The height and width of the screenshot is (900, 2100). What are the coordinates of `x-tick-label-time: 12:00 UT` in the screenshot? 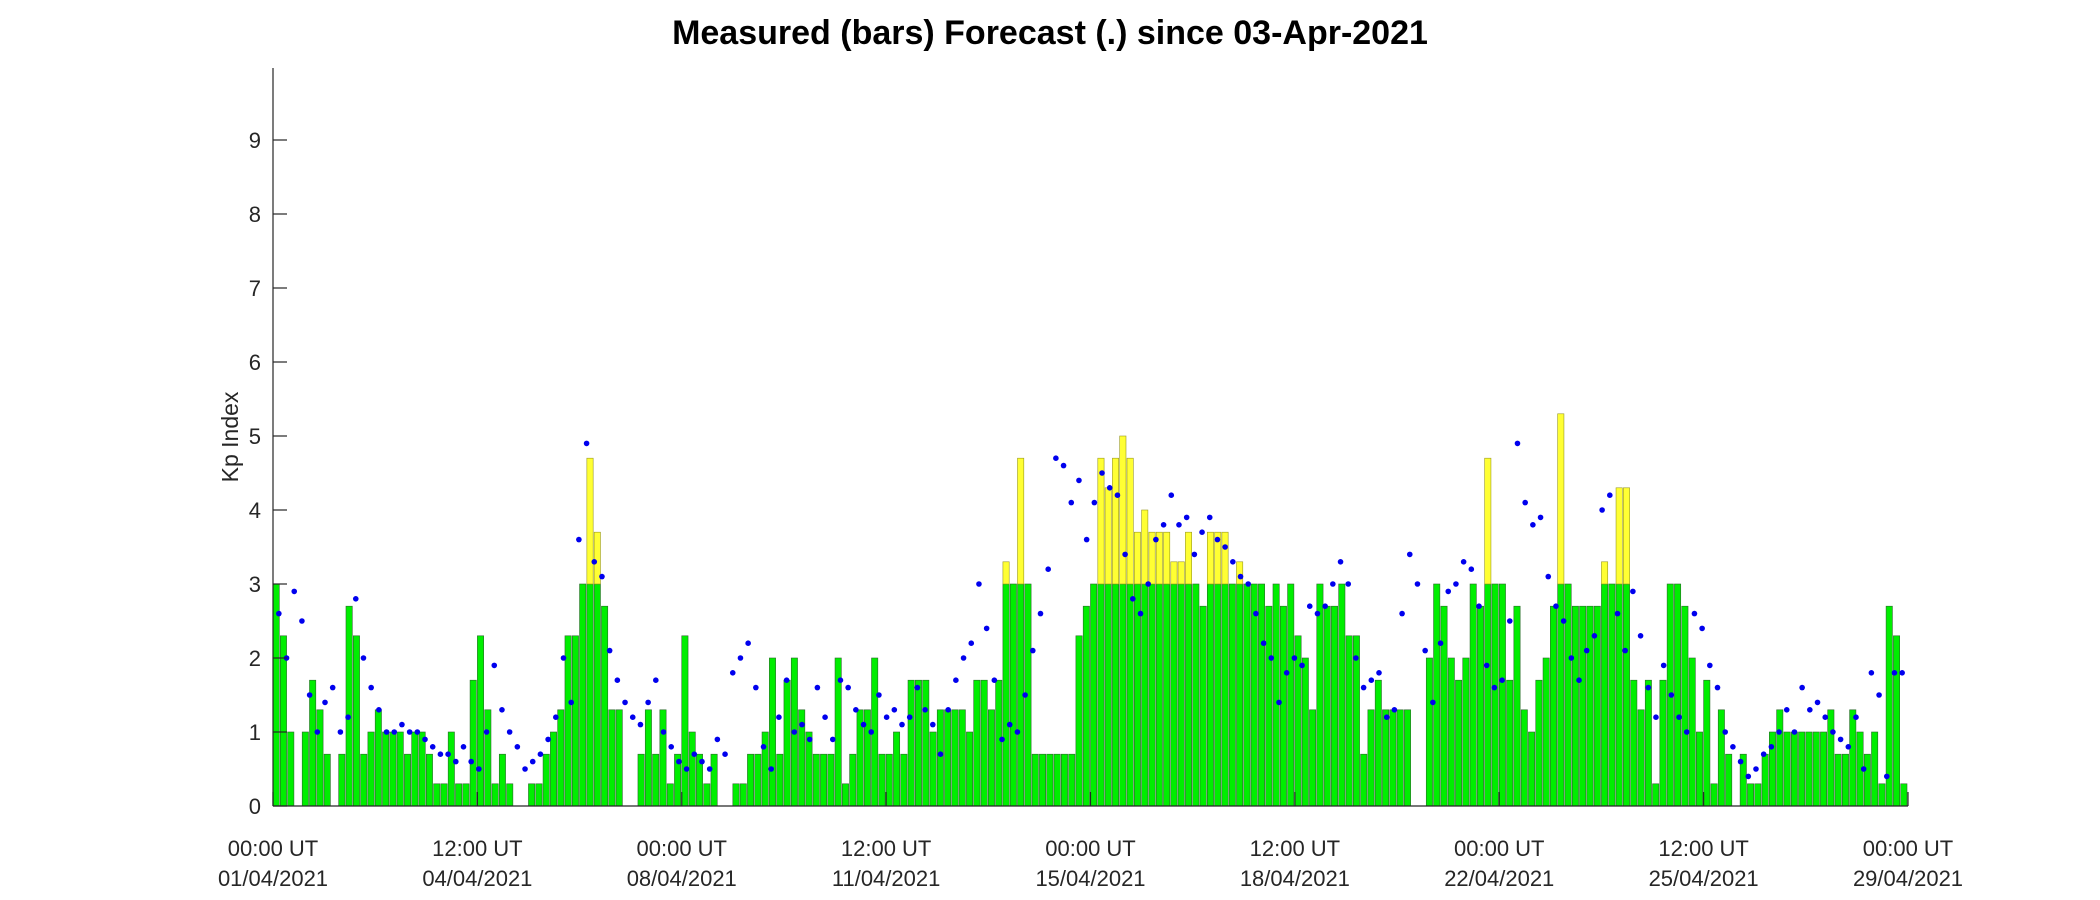 It's located at (1295, 848).